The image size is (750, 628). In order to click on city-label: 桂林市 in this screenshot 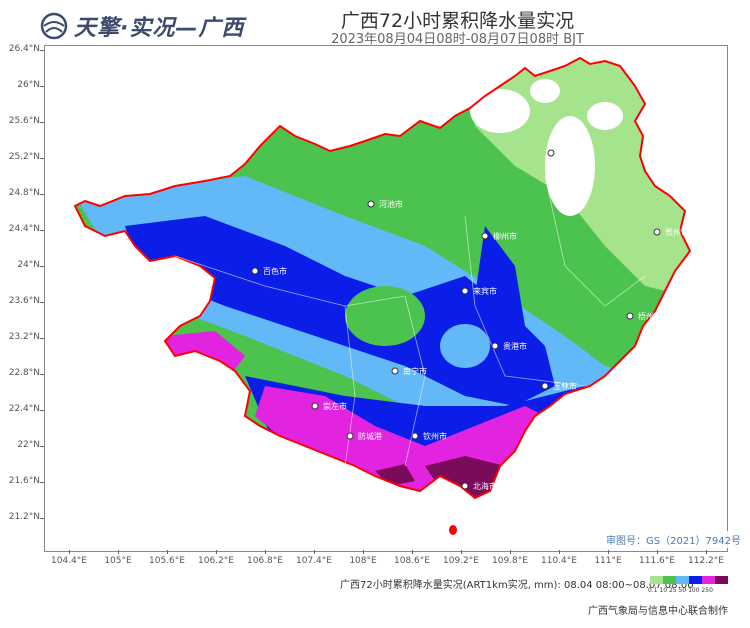, I will do `click(571, 153)`.